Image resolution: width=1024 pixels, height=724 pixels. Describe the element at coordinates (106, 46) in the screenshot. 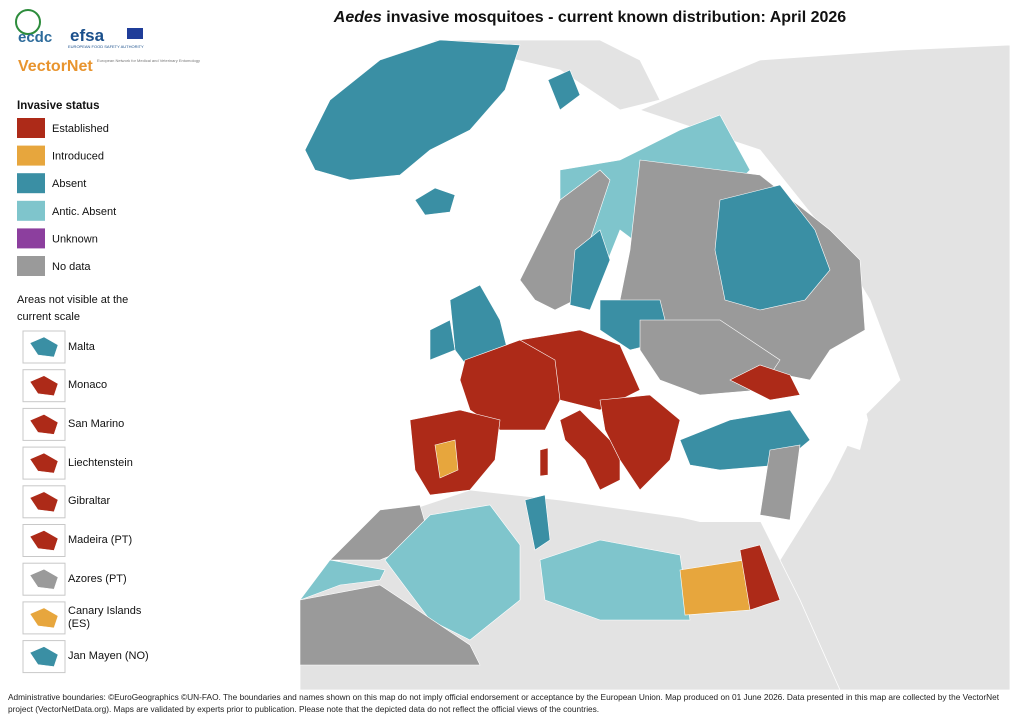

I see `efsa-subtitle: EUROPEAN FOOD SAFETY AUTHORITY` at that location.